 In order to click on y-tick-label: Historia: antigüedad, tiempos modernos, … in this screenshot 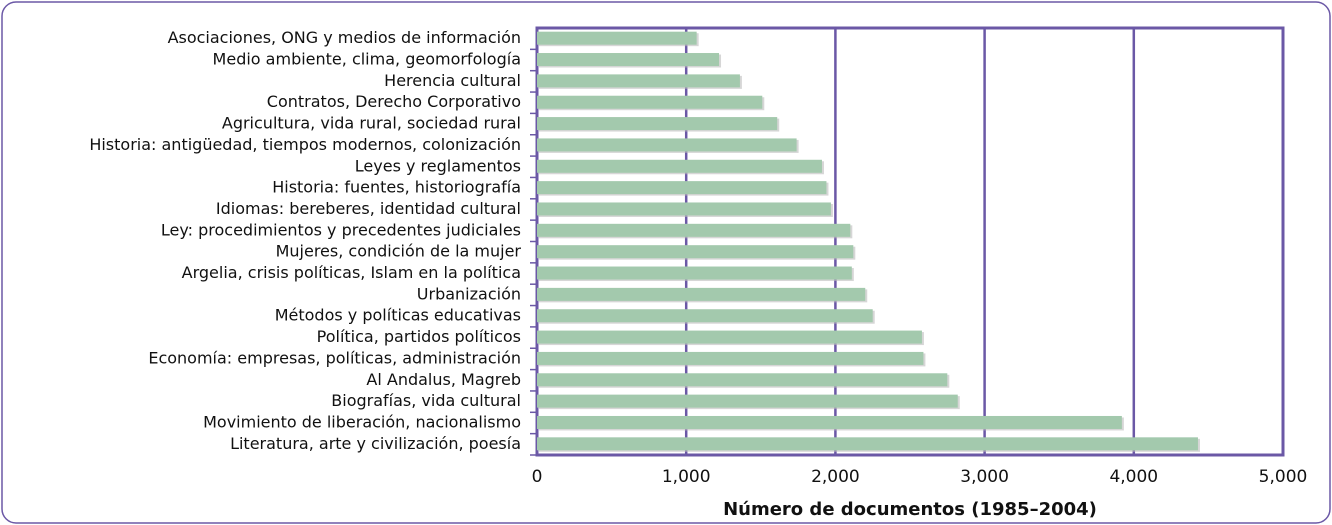, I will do `click(305, 144)`.